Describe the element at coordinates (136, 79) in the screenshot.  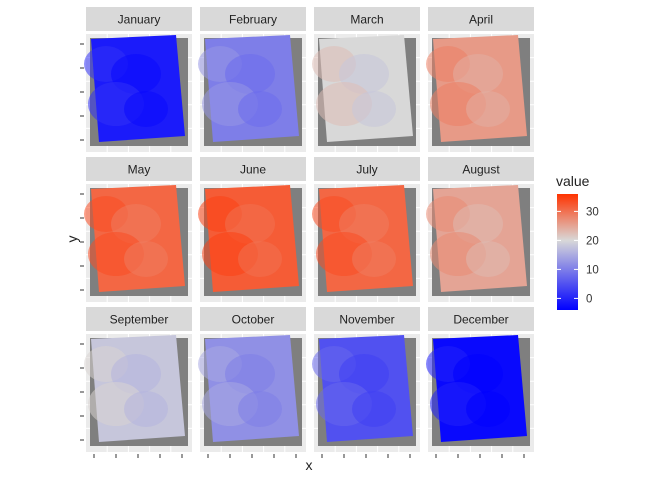
I see `facet-panel: January` at that location.